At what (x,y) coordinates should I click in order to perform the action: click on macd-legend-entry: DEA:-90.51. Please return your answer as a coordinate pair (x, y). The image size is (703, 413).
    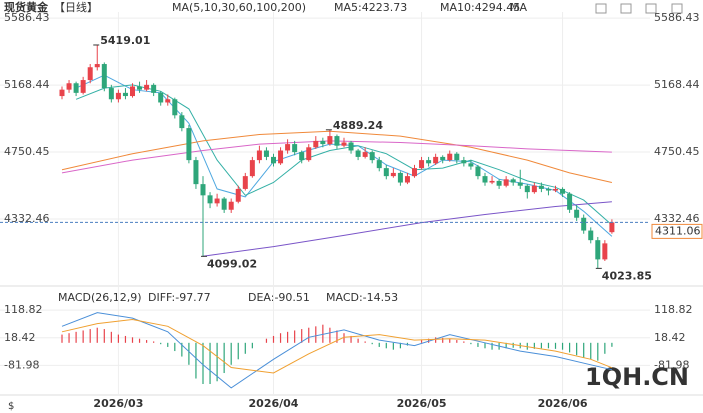
    Looking at the image, I should click on (279, 297).